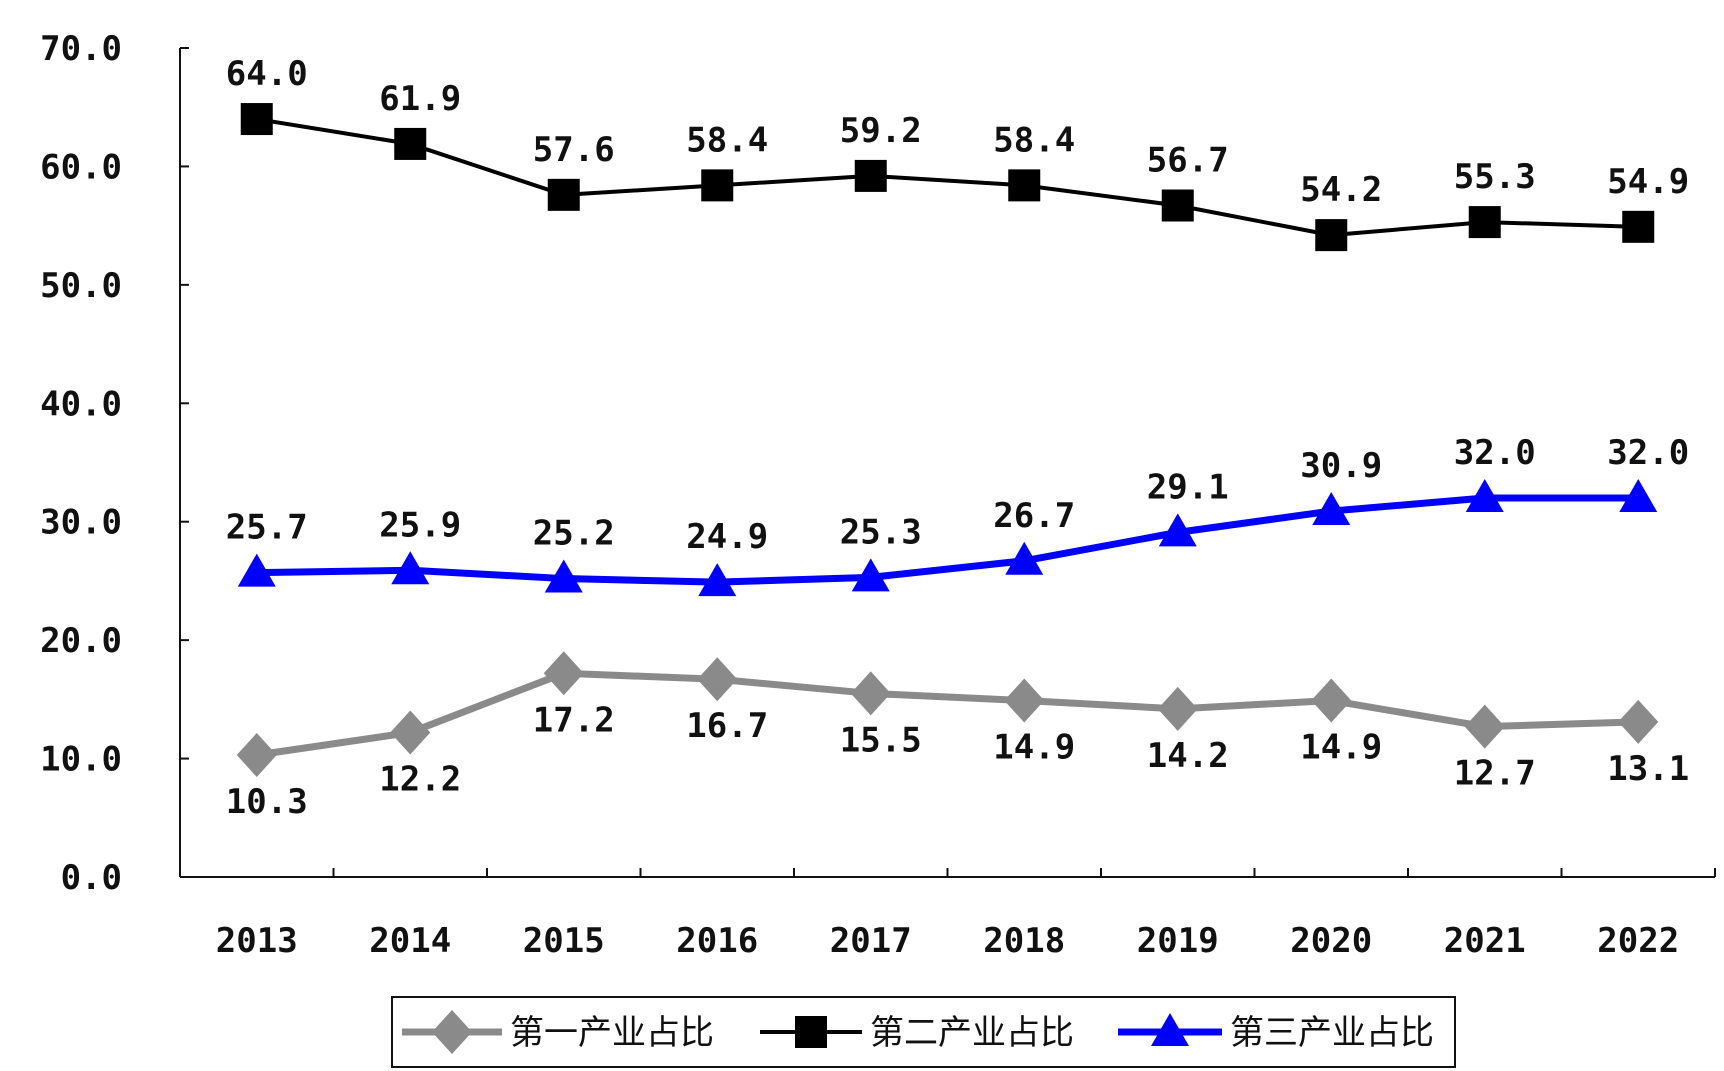 The width and height of the screenshot is (1724, 1071). I want to click on y-tick-label: 10.0, so click(81, 760).